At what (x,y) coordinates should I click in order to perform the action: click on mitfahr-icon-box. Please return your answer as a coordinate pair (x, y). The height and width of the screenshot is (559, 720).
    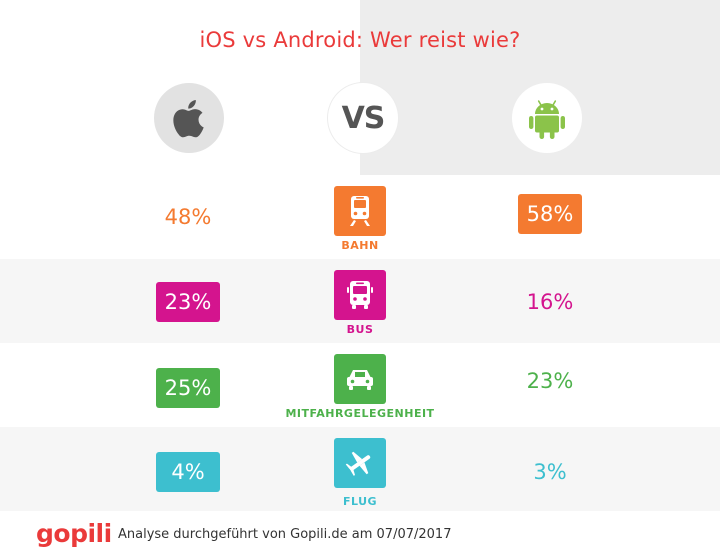
    Looking at the image, I should click on (360, 379).